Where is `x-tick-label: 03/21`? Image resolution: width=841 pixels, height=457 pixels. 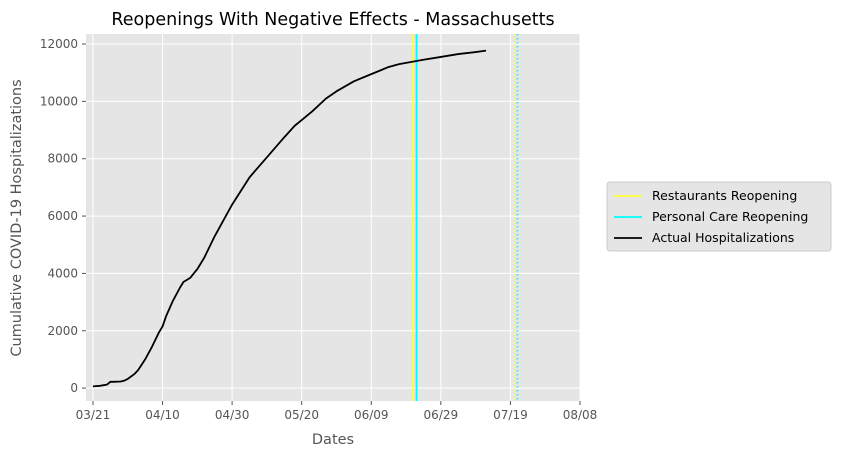 x-tick-label: 03/21 is located at coordinates (93, 415).